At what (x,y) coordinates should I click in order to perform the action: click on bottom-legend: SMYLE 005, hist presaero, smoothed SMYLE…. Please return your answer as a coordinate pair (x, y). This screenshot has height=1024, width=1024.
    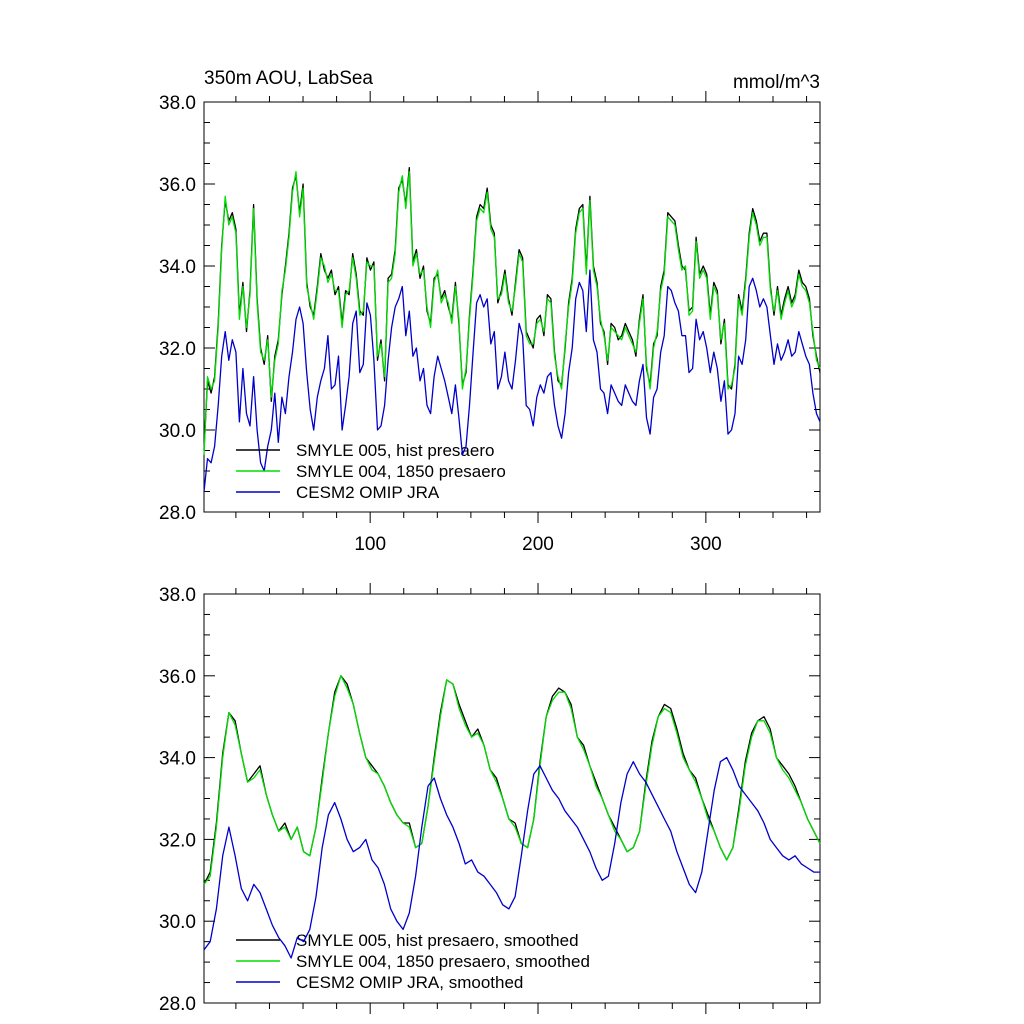
    Looking at the image, I should click on (443, 961).